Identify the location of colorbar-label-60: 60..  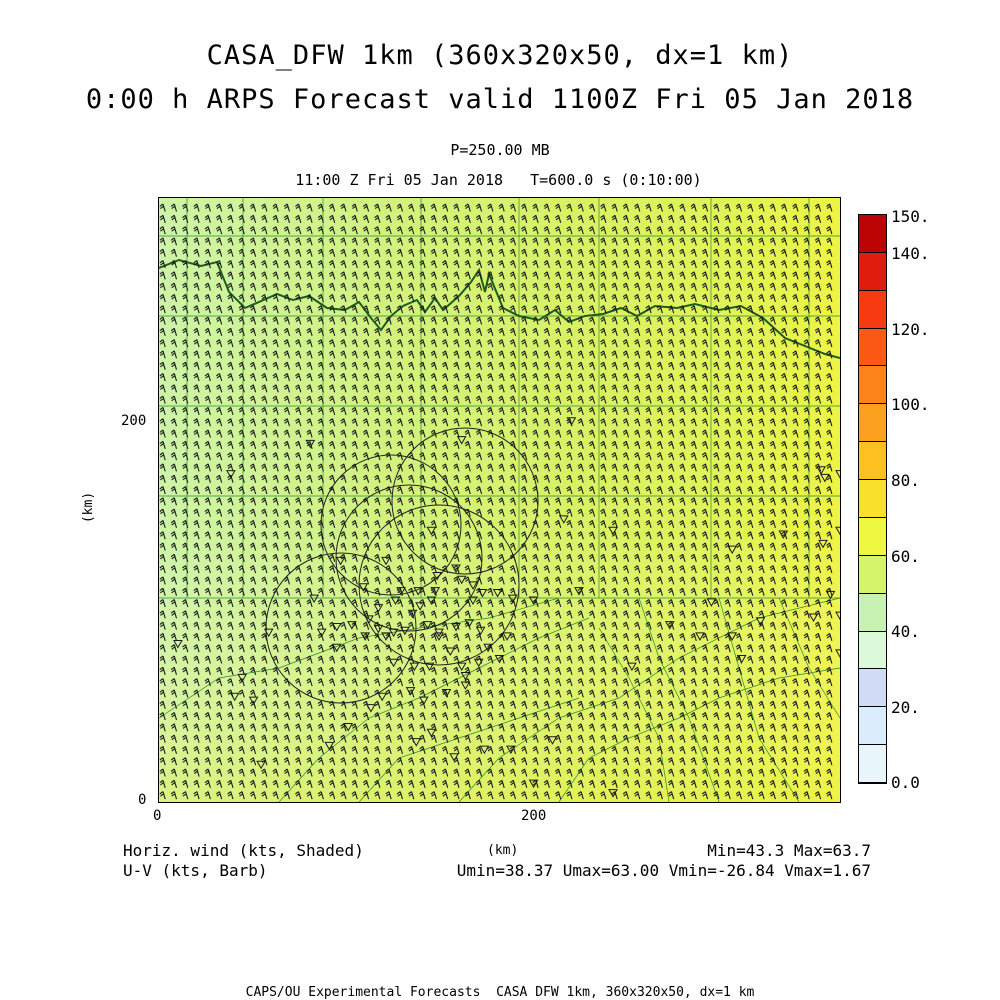
(905, 556).